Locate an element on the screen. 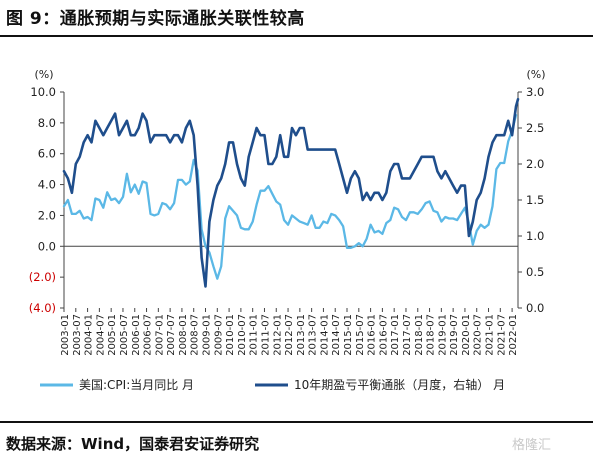  x-tick-label: 2003-07 is located at coordinates (77, 335).